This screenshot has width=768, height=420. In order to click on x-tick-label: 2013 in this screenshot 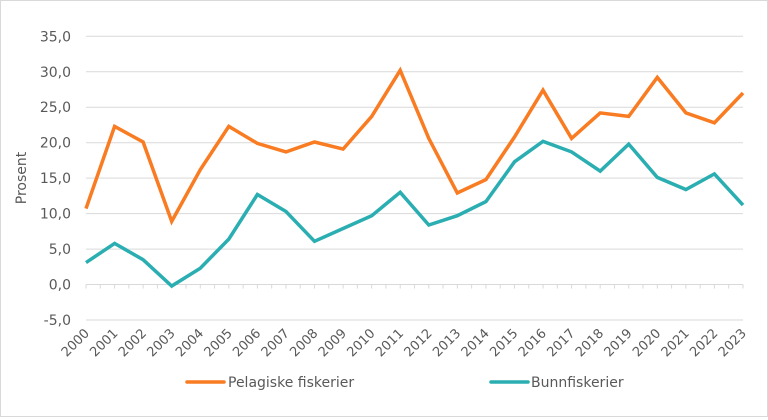, I will do `click(447, 343)`.